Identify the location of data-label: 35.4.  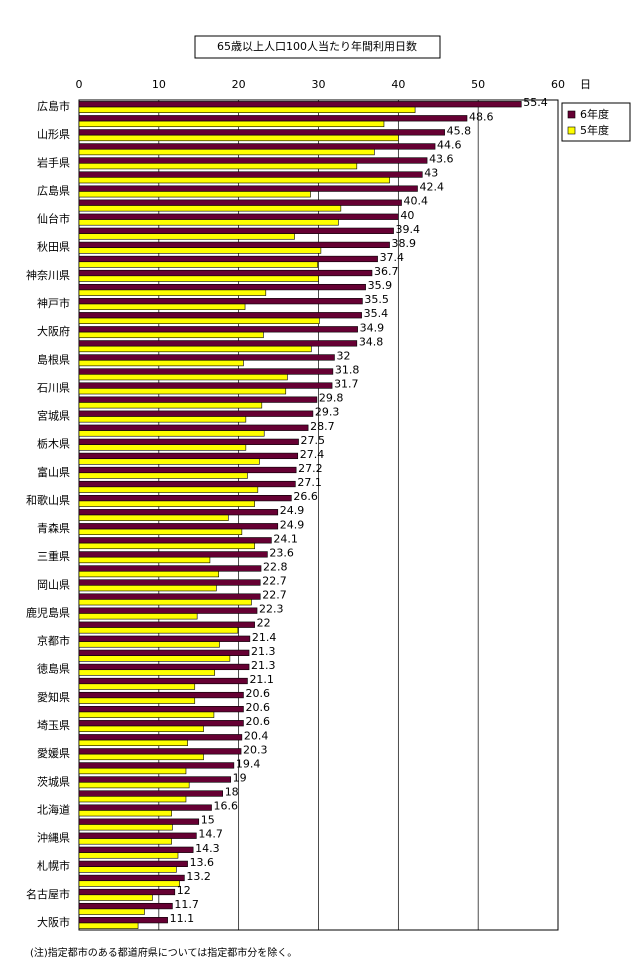
(376, 313).